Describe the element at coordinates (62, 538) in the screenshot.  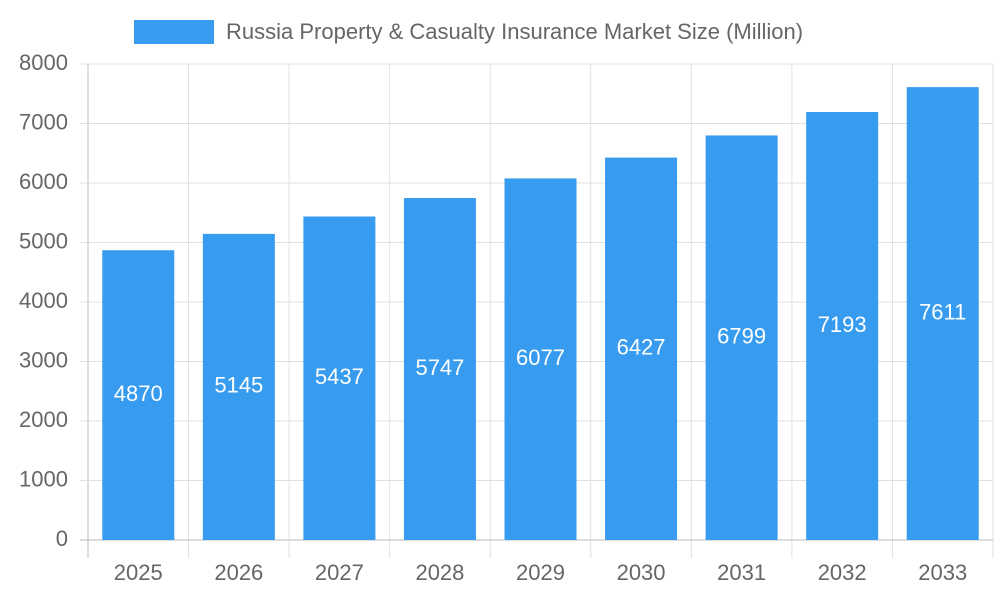
I see `y-tick-label: 0` at that location.